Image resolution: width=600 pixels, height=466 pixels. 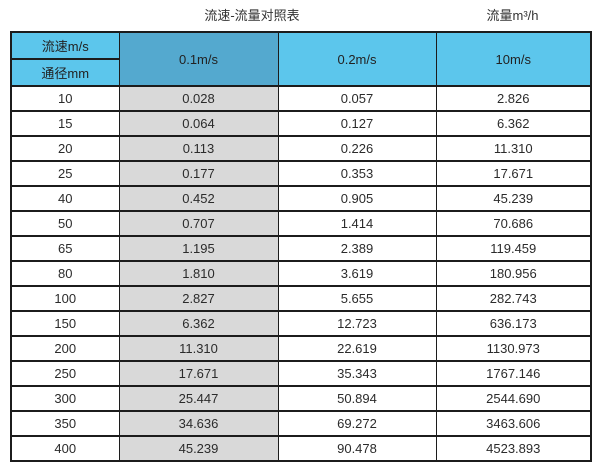 I want to click on value-cell-0-2ms: 90.478, so click(x=357, y=448).